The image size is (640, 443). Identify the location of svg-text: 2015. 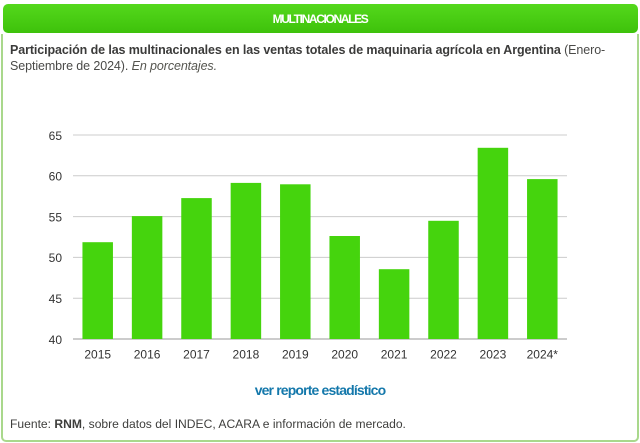
(97, 354).